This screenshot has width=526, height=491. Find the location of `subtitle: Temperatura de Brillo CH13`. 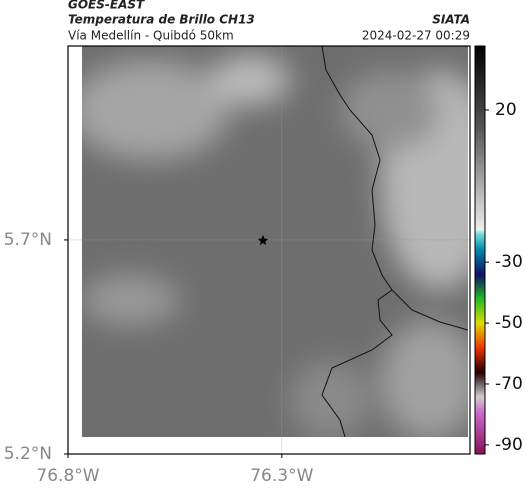

subtitle: Temperatura de Brillo CH13 is located at coordinates (161, 20).